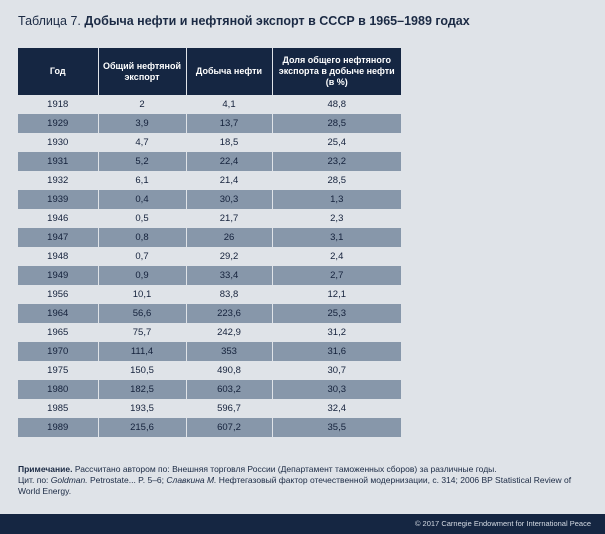  What do you see at coordinates (141, 161) in the screenshot?
I see `cell-total-export: 5,2` at bounding box center [141, 161].